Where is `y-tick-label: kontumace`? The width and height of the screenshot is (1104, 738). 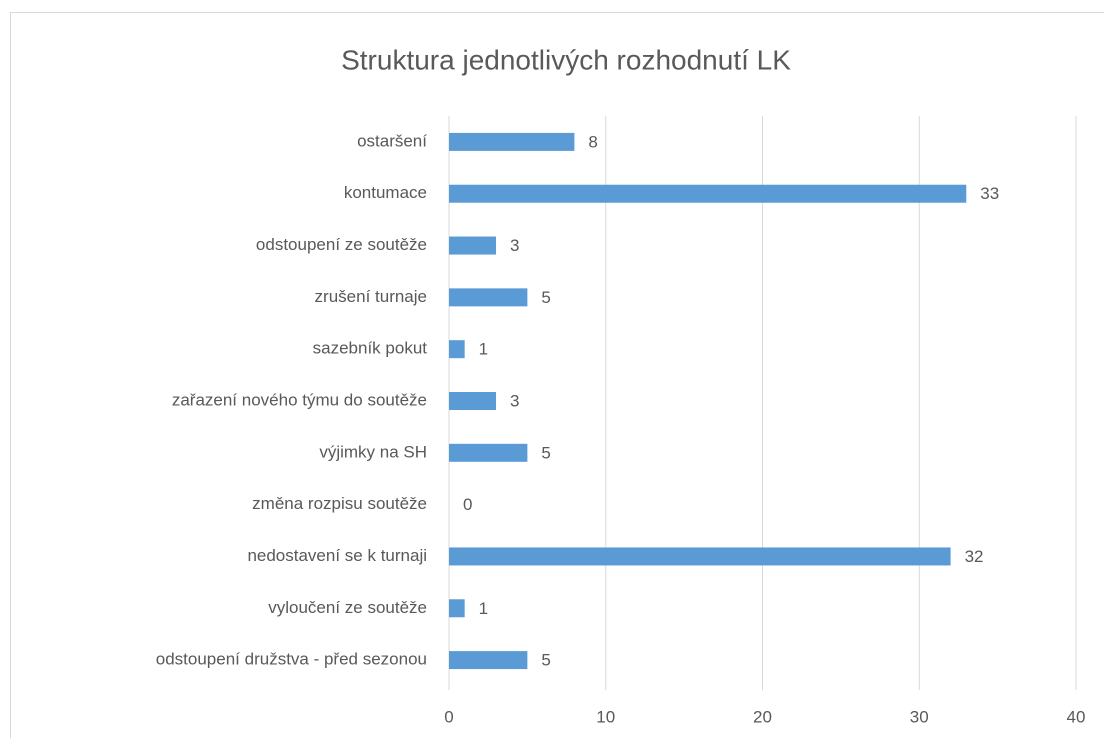
y-tick-label: kontumace is located at coordinates (385, 192).